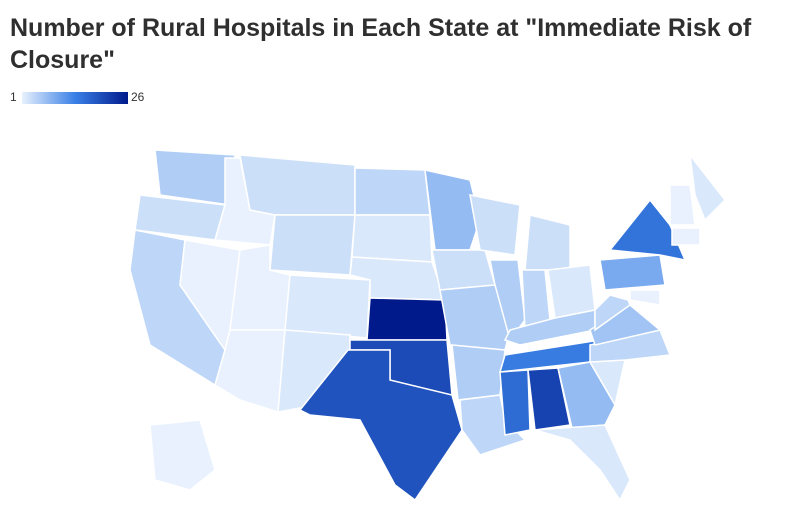 This screenshot has width=800, height=527. Describe the element at coordinates (138, 97) in the screenshot. I see `legend-max-label: 26` at that location.